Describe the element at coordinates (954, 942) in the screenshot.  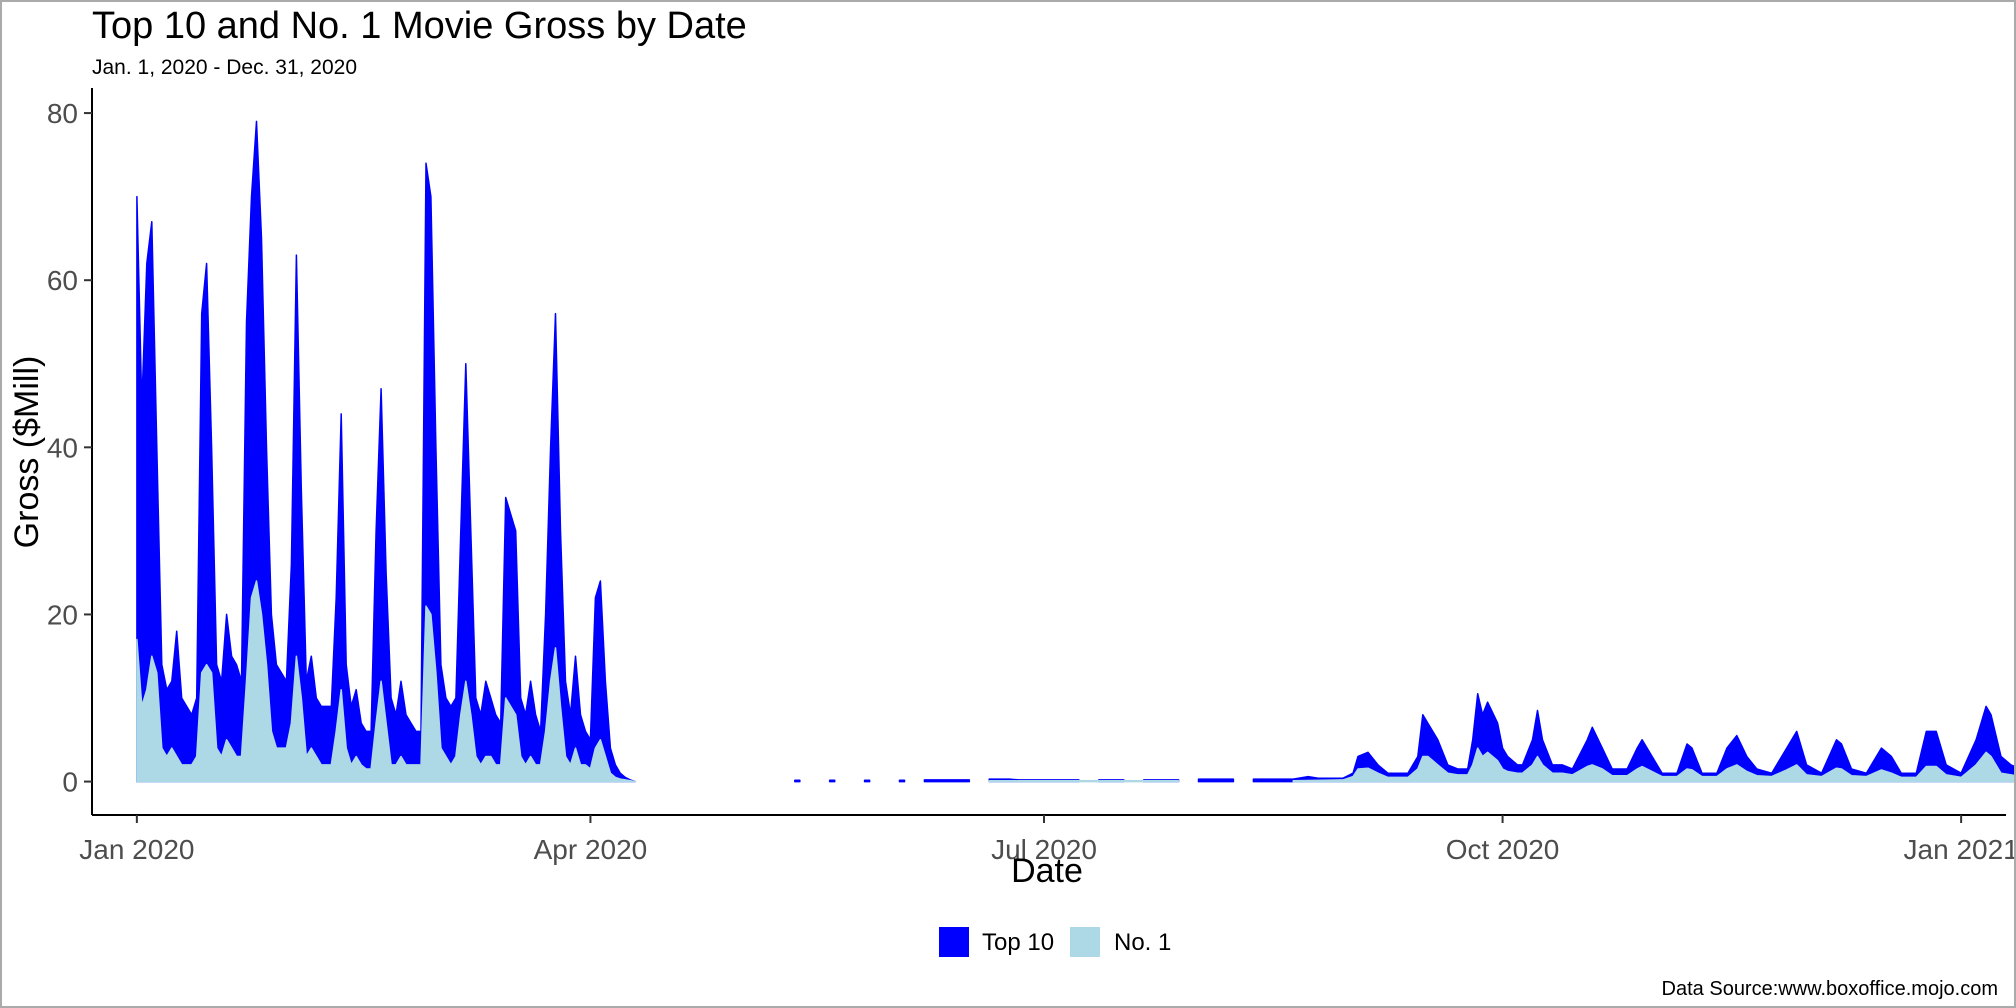
I see `legend-swatch-top10` at that location.